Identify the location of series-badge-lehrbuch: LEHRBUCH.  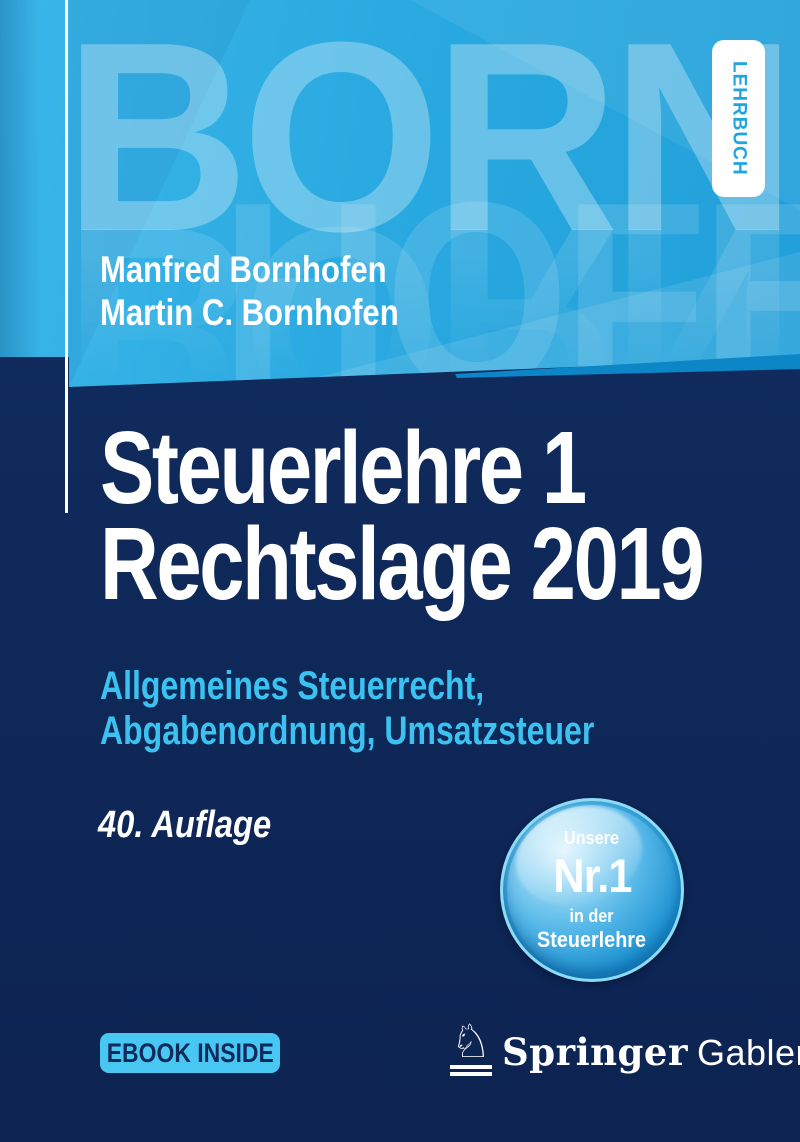
(738, 118).